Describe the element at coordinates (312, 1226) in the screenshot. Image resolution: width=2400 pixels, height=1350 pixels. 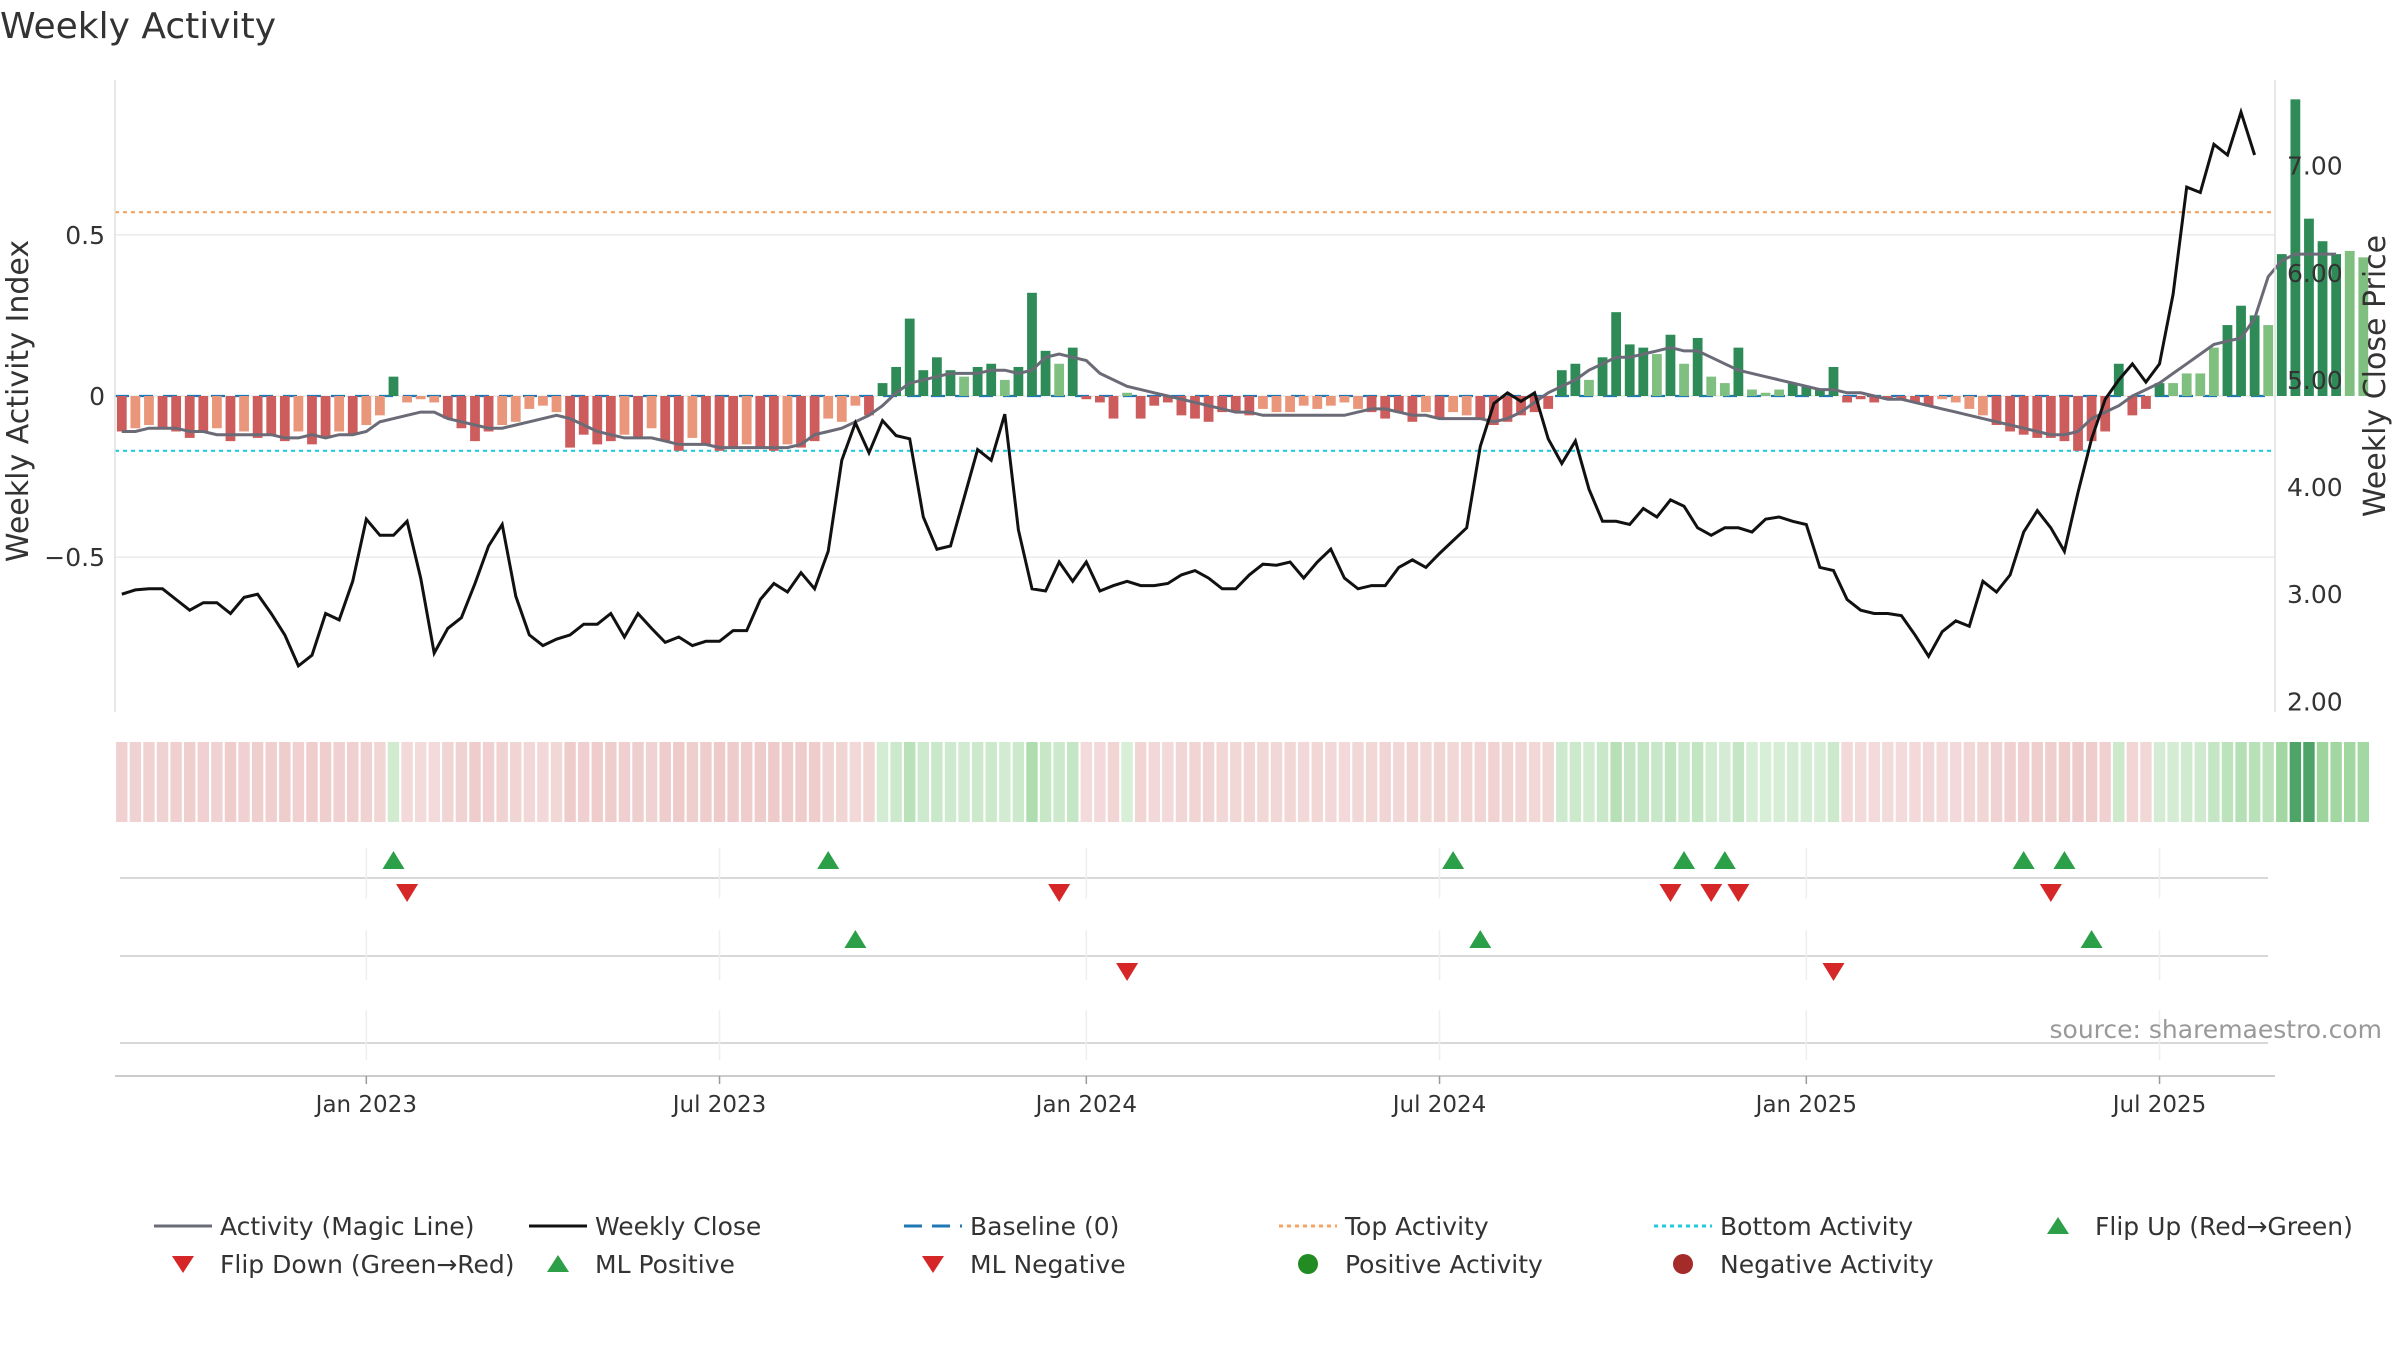
I see `legend-item: Activity (Magic Line)` at that location.